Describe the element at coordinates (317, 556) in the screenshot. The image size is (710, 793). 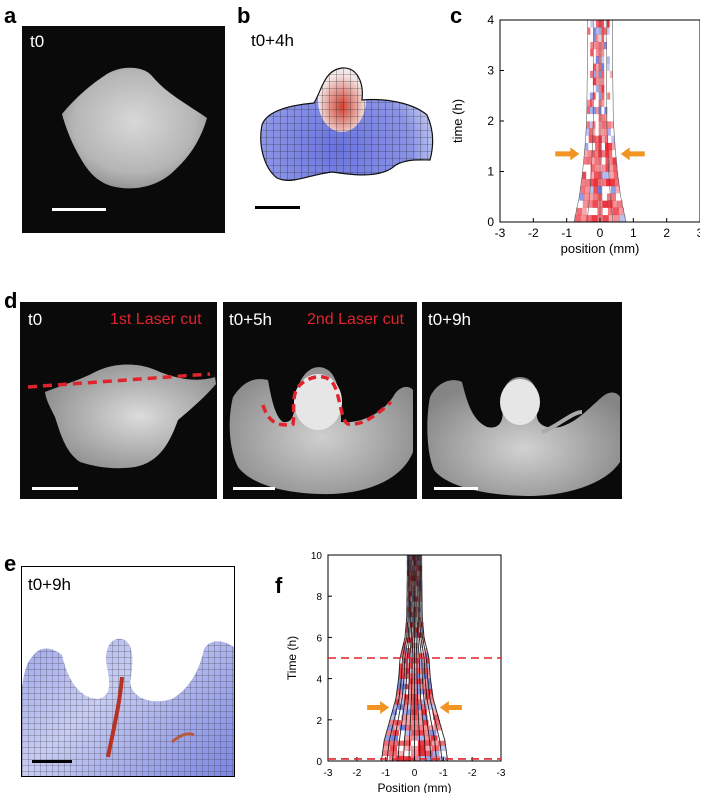
I see `y-tick-label: 10` at that location.